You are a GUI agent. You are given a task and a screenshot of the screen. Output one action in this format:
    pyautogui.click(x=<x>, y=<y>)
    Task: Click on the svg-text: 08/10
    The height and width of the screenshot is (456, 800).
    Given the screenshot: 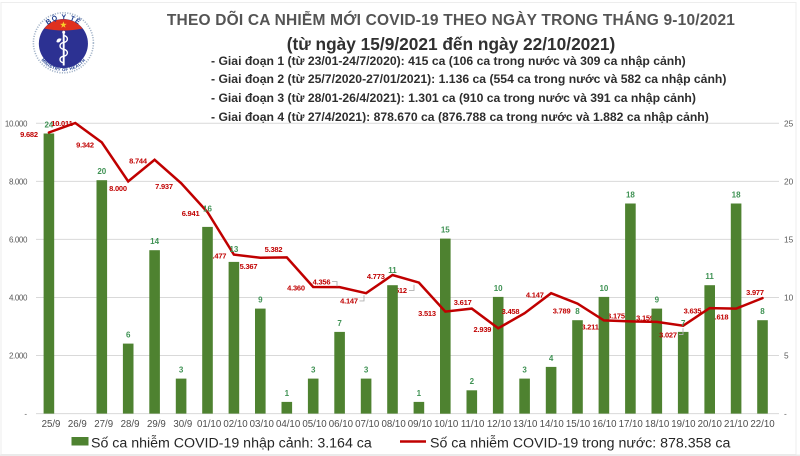 What is the action you would take?
    pyautogui.click(x=393, y=424)
    